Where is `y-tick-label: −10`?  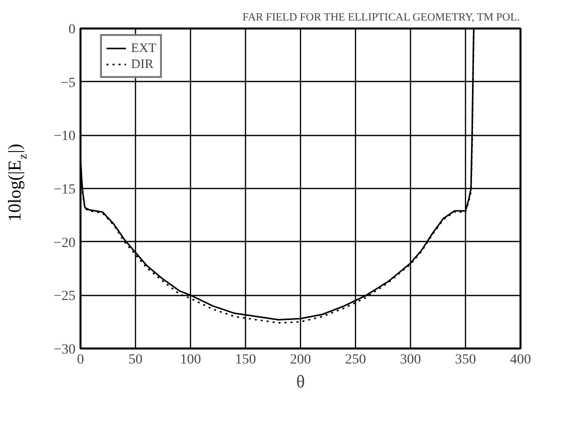 y-tick-label: −10 is located at coordinates (65, 136).